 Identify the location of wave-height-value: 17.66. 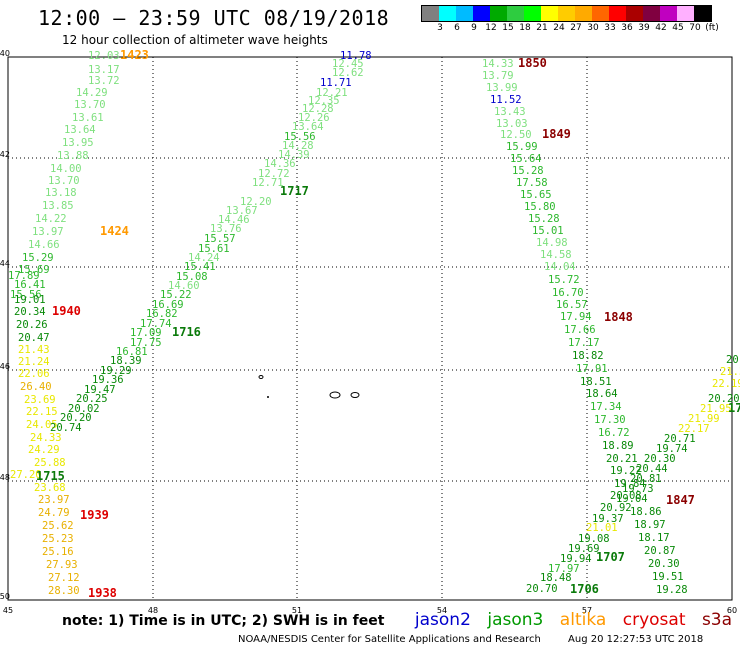
(580, 330).